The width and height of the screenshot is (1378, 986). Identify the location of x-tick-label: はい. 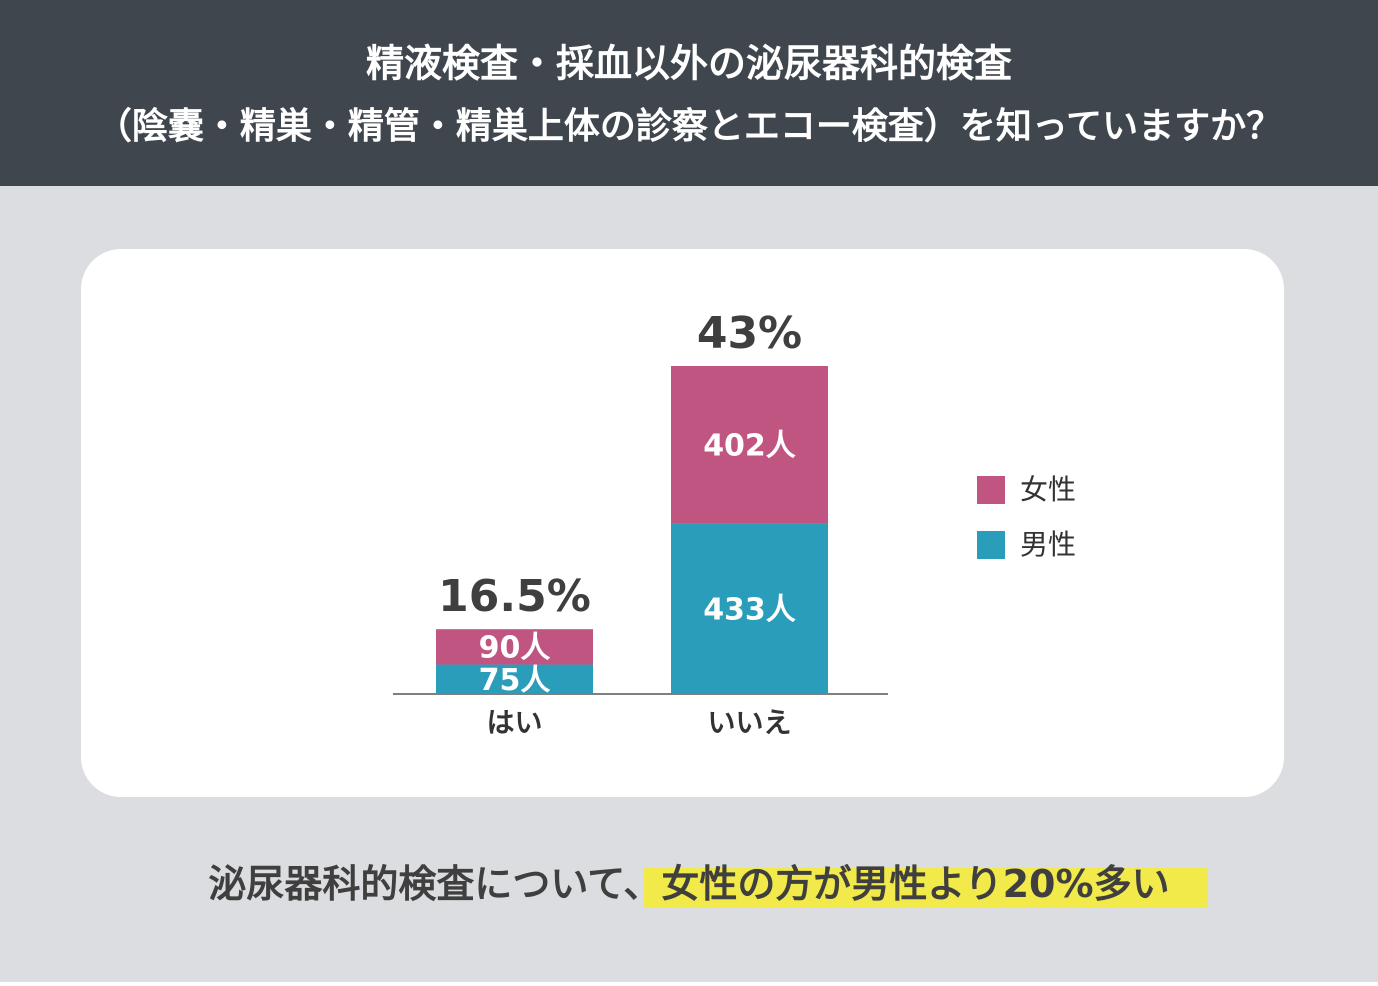
(514, 722).